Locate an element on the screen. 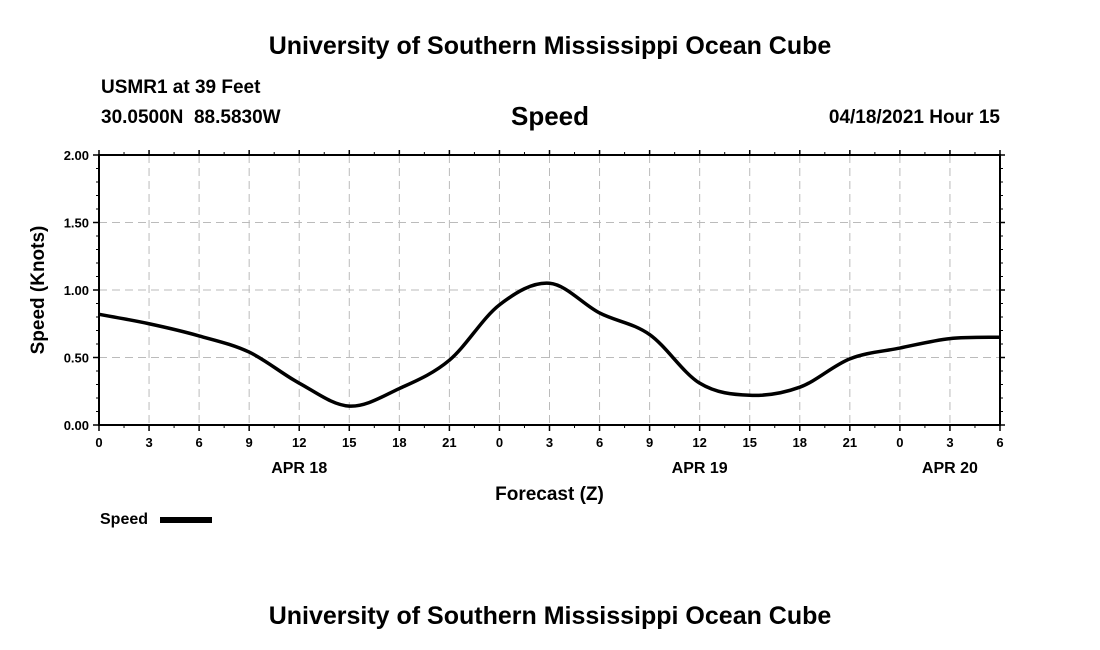 Image resolution: width=1100 pixels, height=650 pixels. legend-swatch is located at coordinates (186, 520).